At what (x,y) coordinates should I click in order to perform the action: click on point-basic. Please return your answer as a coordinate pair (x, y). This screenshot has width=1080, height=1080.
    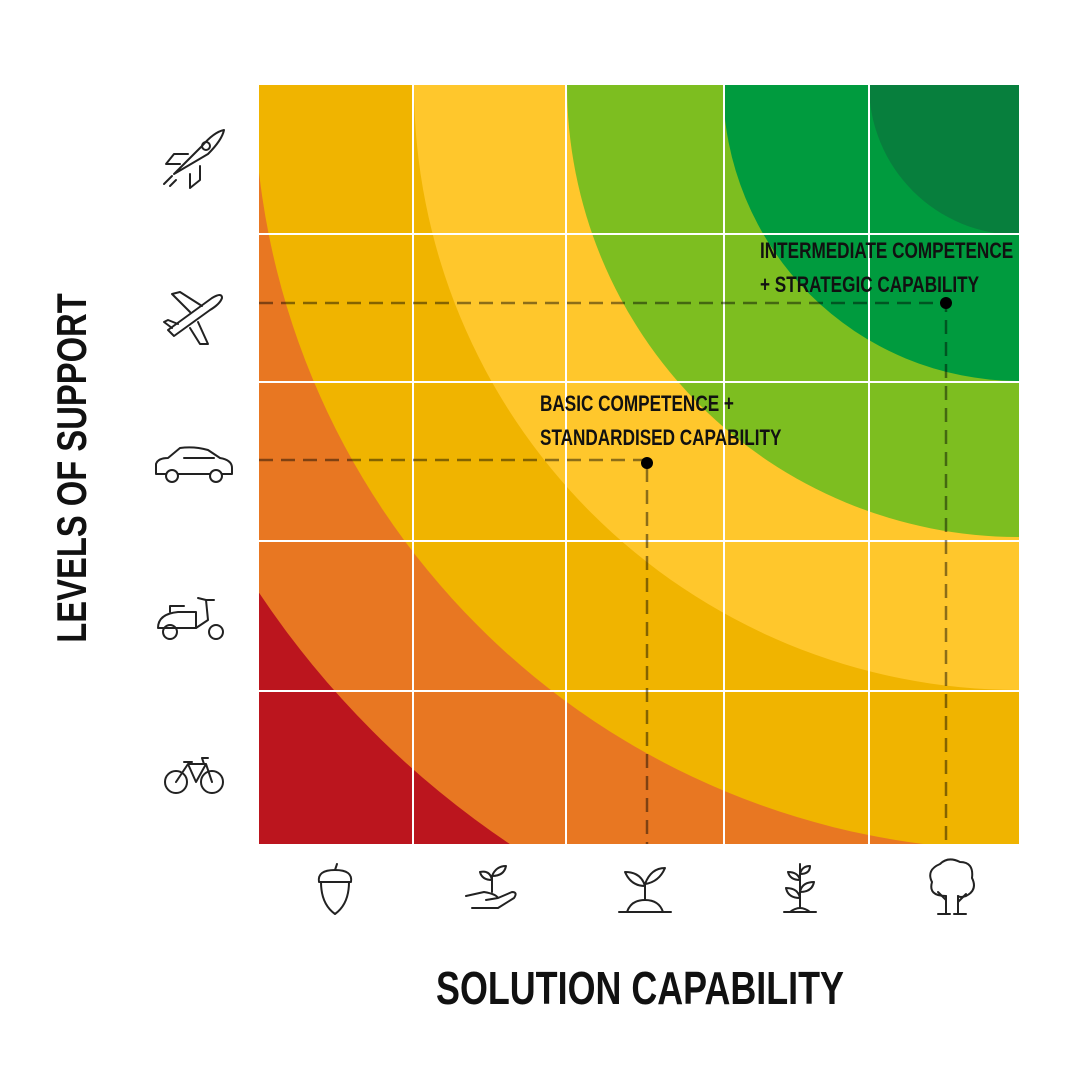
    Looking at the image, I should click on (647, 463).